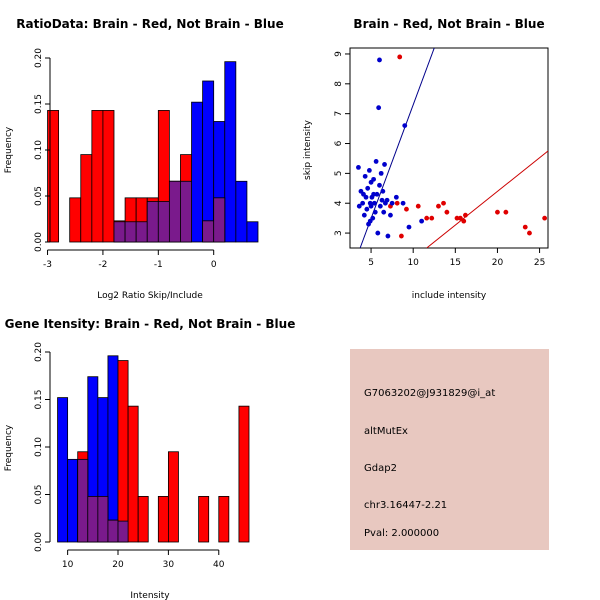 This screenshot has width=600, height=600. Describe the element at coordinates (339, 114) in the screenshot. I see `y-tick-label: 7` at that location.